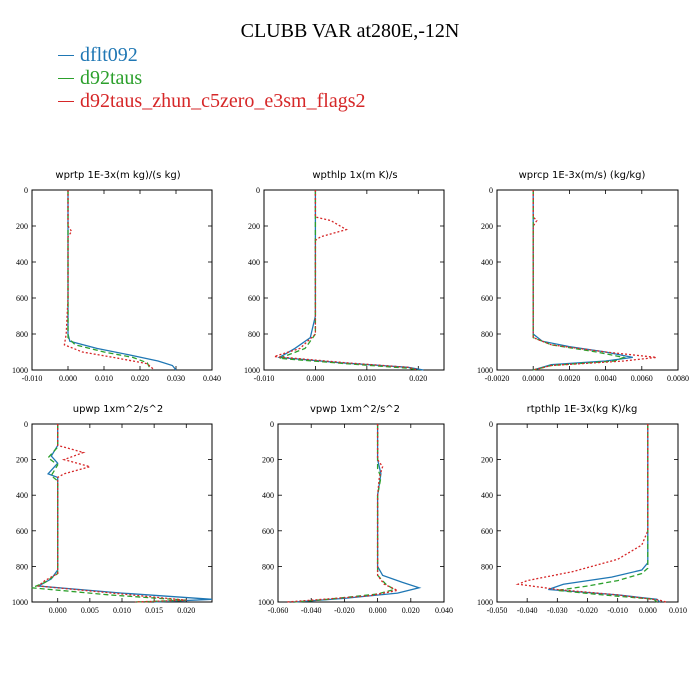 This screenshot has height=700, width=700. Describe the element at coordinates (176, 378) in the screenshot. I see `x-tick-label: 0.030` at that location.